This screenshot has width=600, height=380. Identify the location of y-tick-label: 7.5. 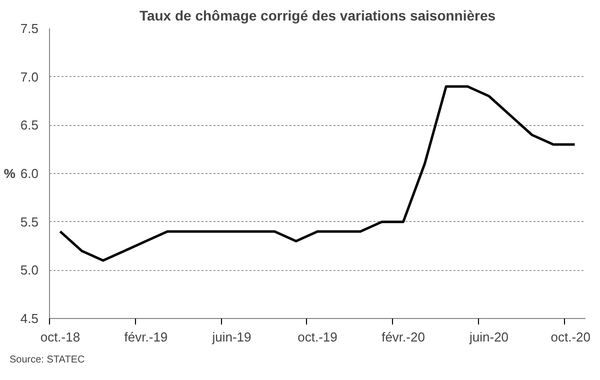
(29, 28).